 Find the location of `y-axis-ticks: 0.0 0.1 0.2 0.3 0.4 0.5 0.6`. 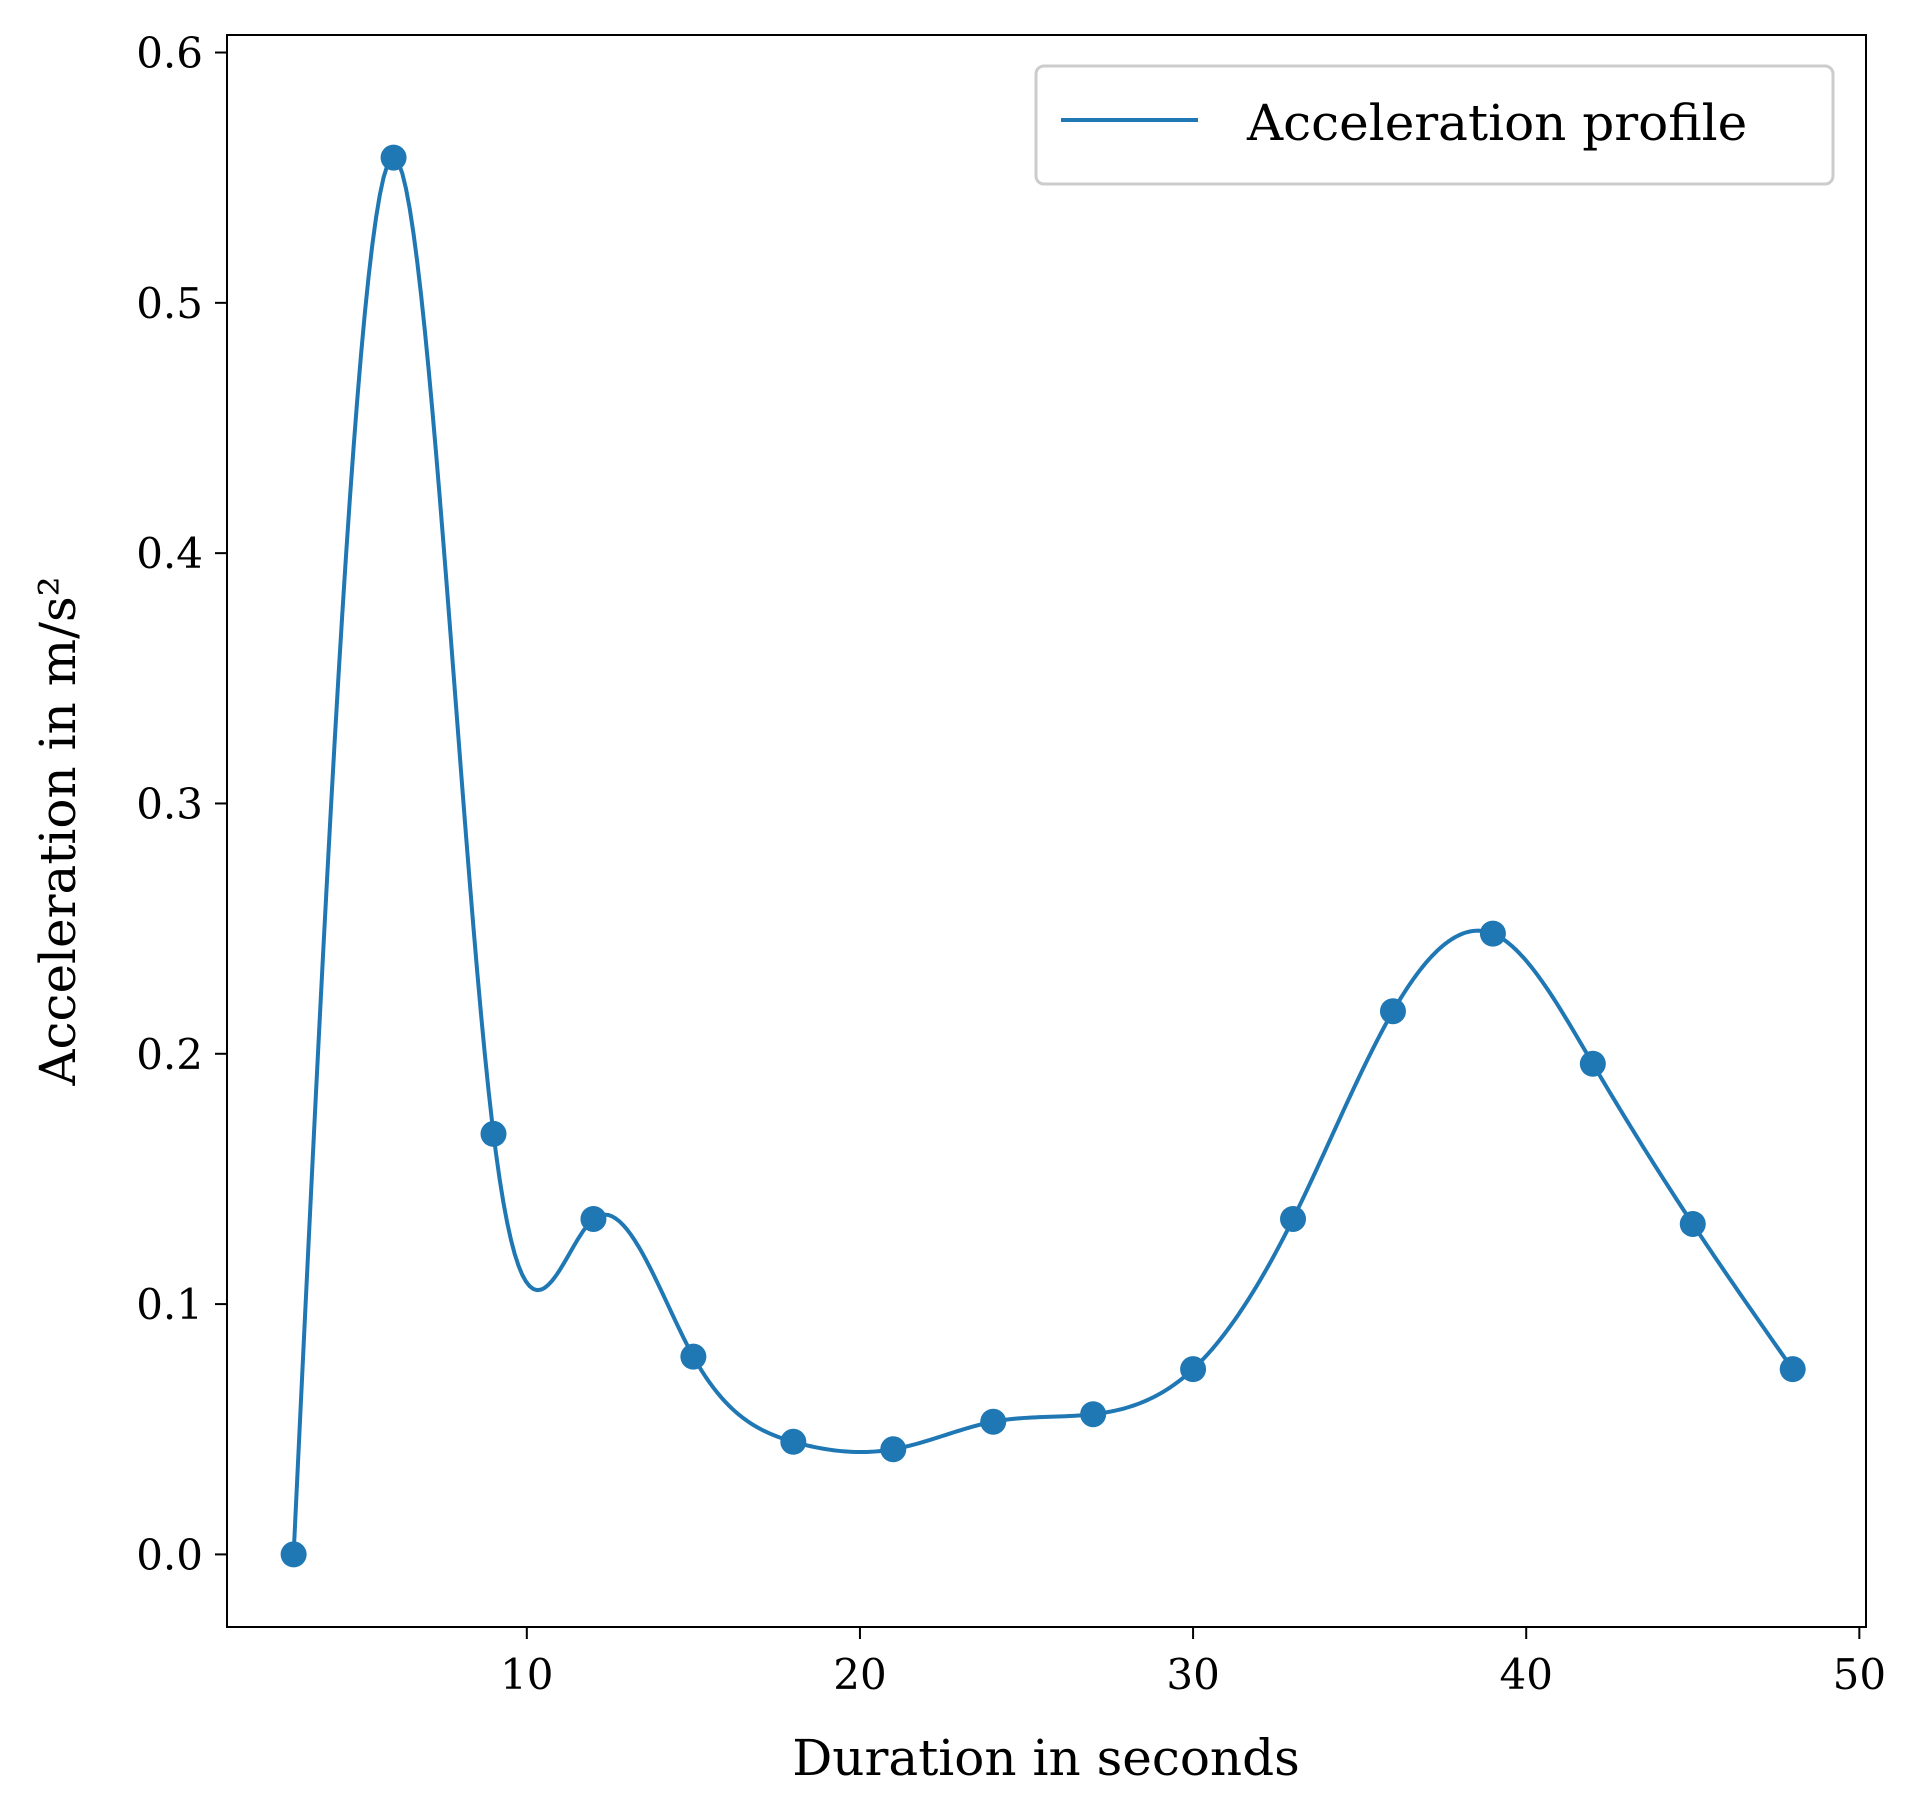

y-axis-ticks: 0.0 0.1 0.2 0.3 0.4 0.5 0.6 is located at coordinates (181, 804).